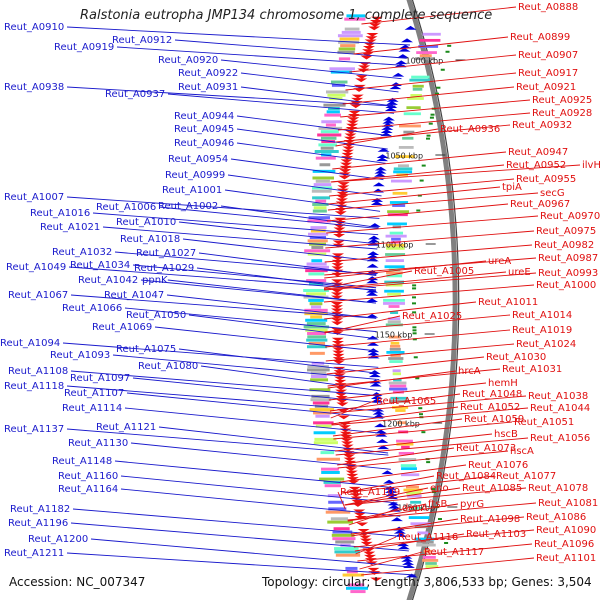  I want to click on right-gene-label: Reut_A1011, so click(508, 302).